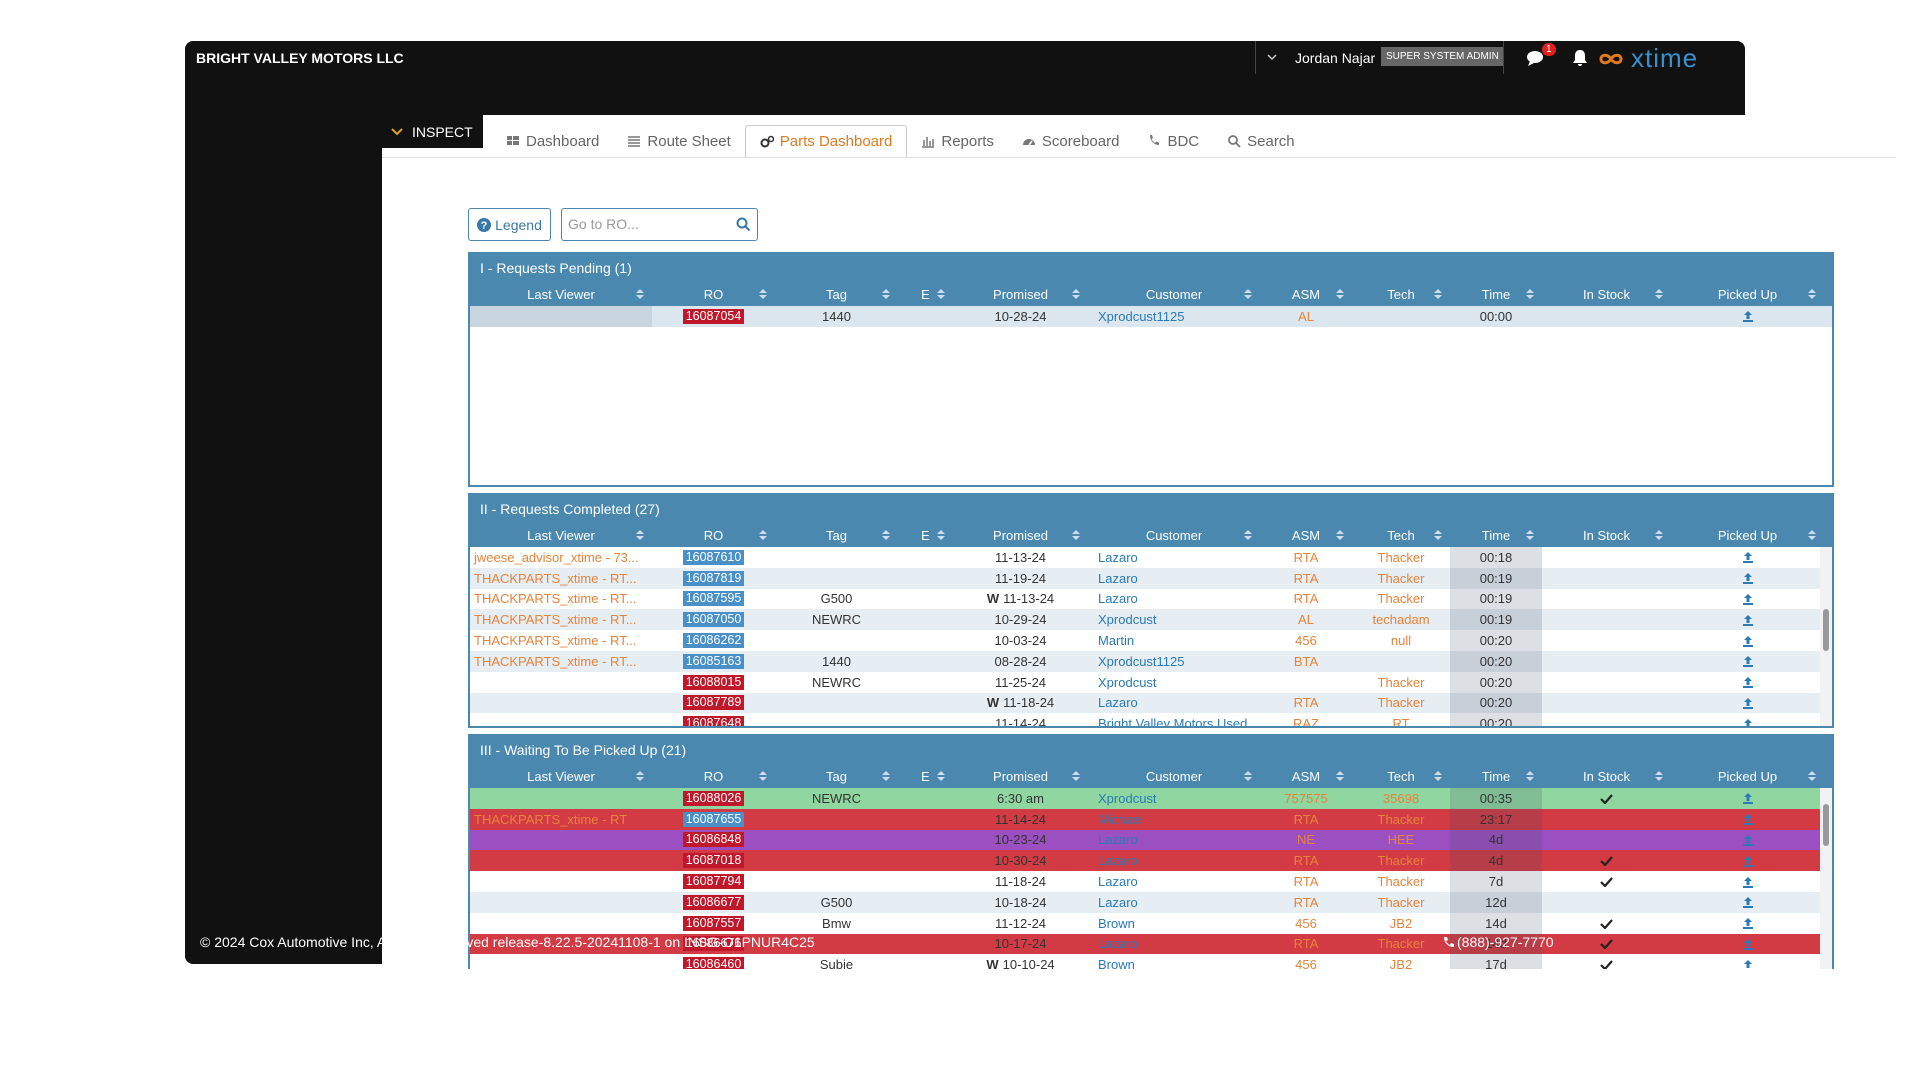 Image resolution: width=1920 pixels, height=1080 pixels. Describe the element at coordinates (1537, 58) in the screenshot. I see `chat-icon` at that location.